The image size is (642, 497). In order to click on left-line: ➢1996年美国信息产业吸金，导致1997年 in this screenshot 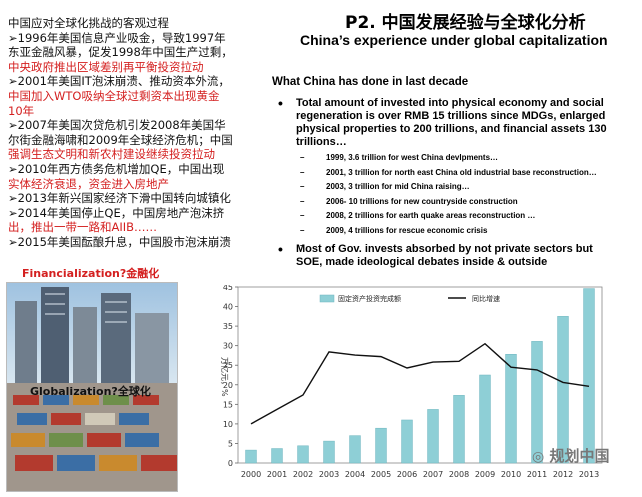, I will do `click(117, 37)`.